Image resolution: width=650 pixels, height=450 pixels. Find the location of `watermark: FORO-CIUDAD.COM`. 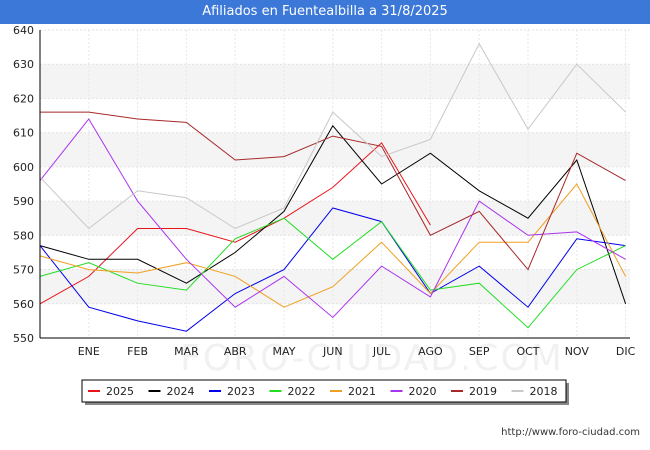

watermark: FORO-CIUDAD.COM is located at coordinates (372, 358).